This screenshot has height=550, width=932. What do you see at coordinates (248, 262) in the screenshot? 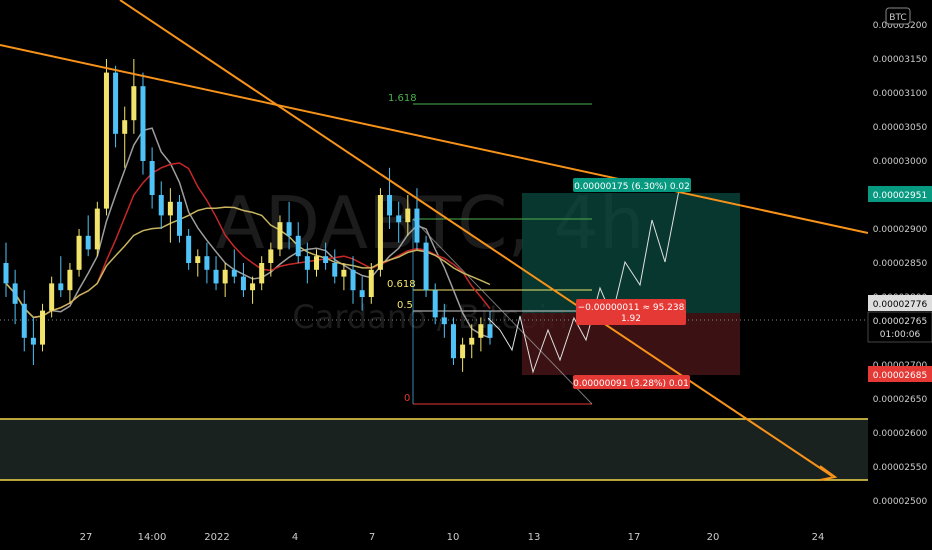
I see `ma-gold-line` at bounding box center [248, 262].